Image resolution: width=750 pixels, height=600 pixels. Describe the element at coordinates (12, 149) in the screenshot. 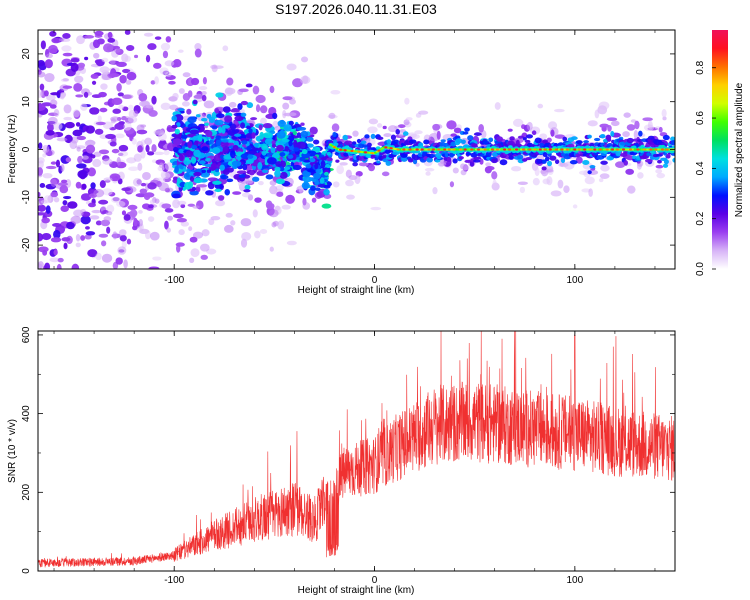

I see `spectrogram-y-label: Frequency (Hz)` at that location.